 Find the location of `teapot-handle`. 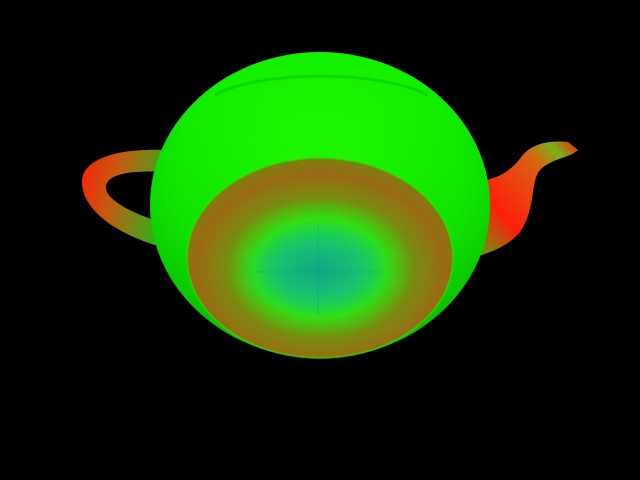

teapot-handle is located at coordinates (123, 197).